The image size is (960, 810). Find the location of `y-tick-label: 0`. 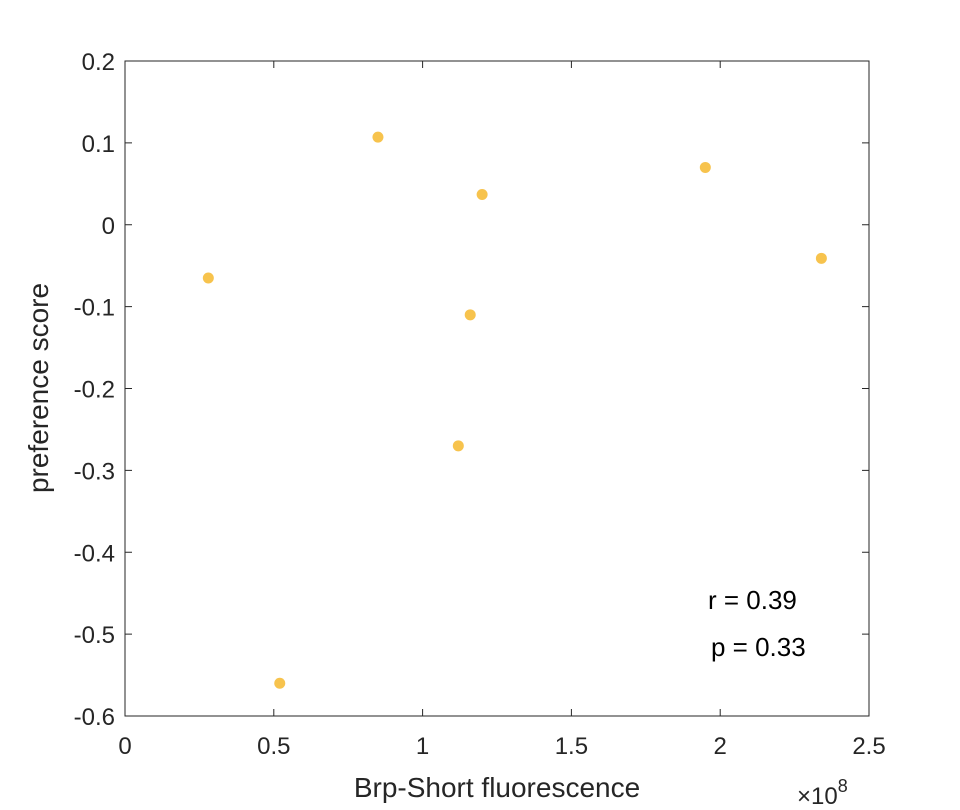

y-tick-label: 0 is located at coordinates (108, 226).